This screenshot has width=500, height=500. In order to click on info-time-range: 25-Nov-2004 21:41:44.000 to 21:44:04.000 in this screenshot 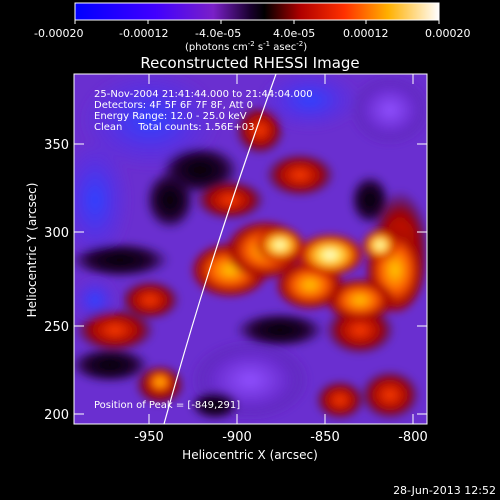, I will do `click(203, 94)`.